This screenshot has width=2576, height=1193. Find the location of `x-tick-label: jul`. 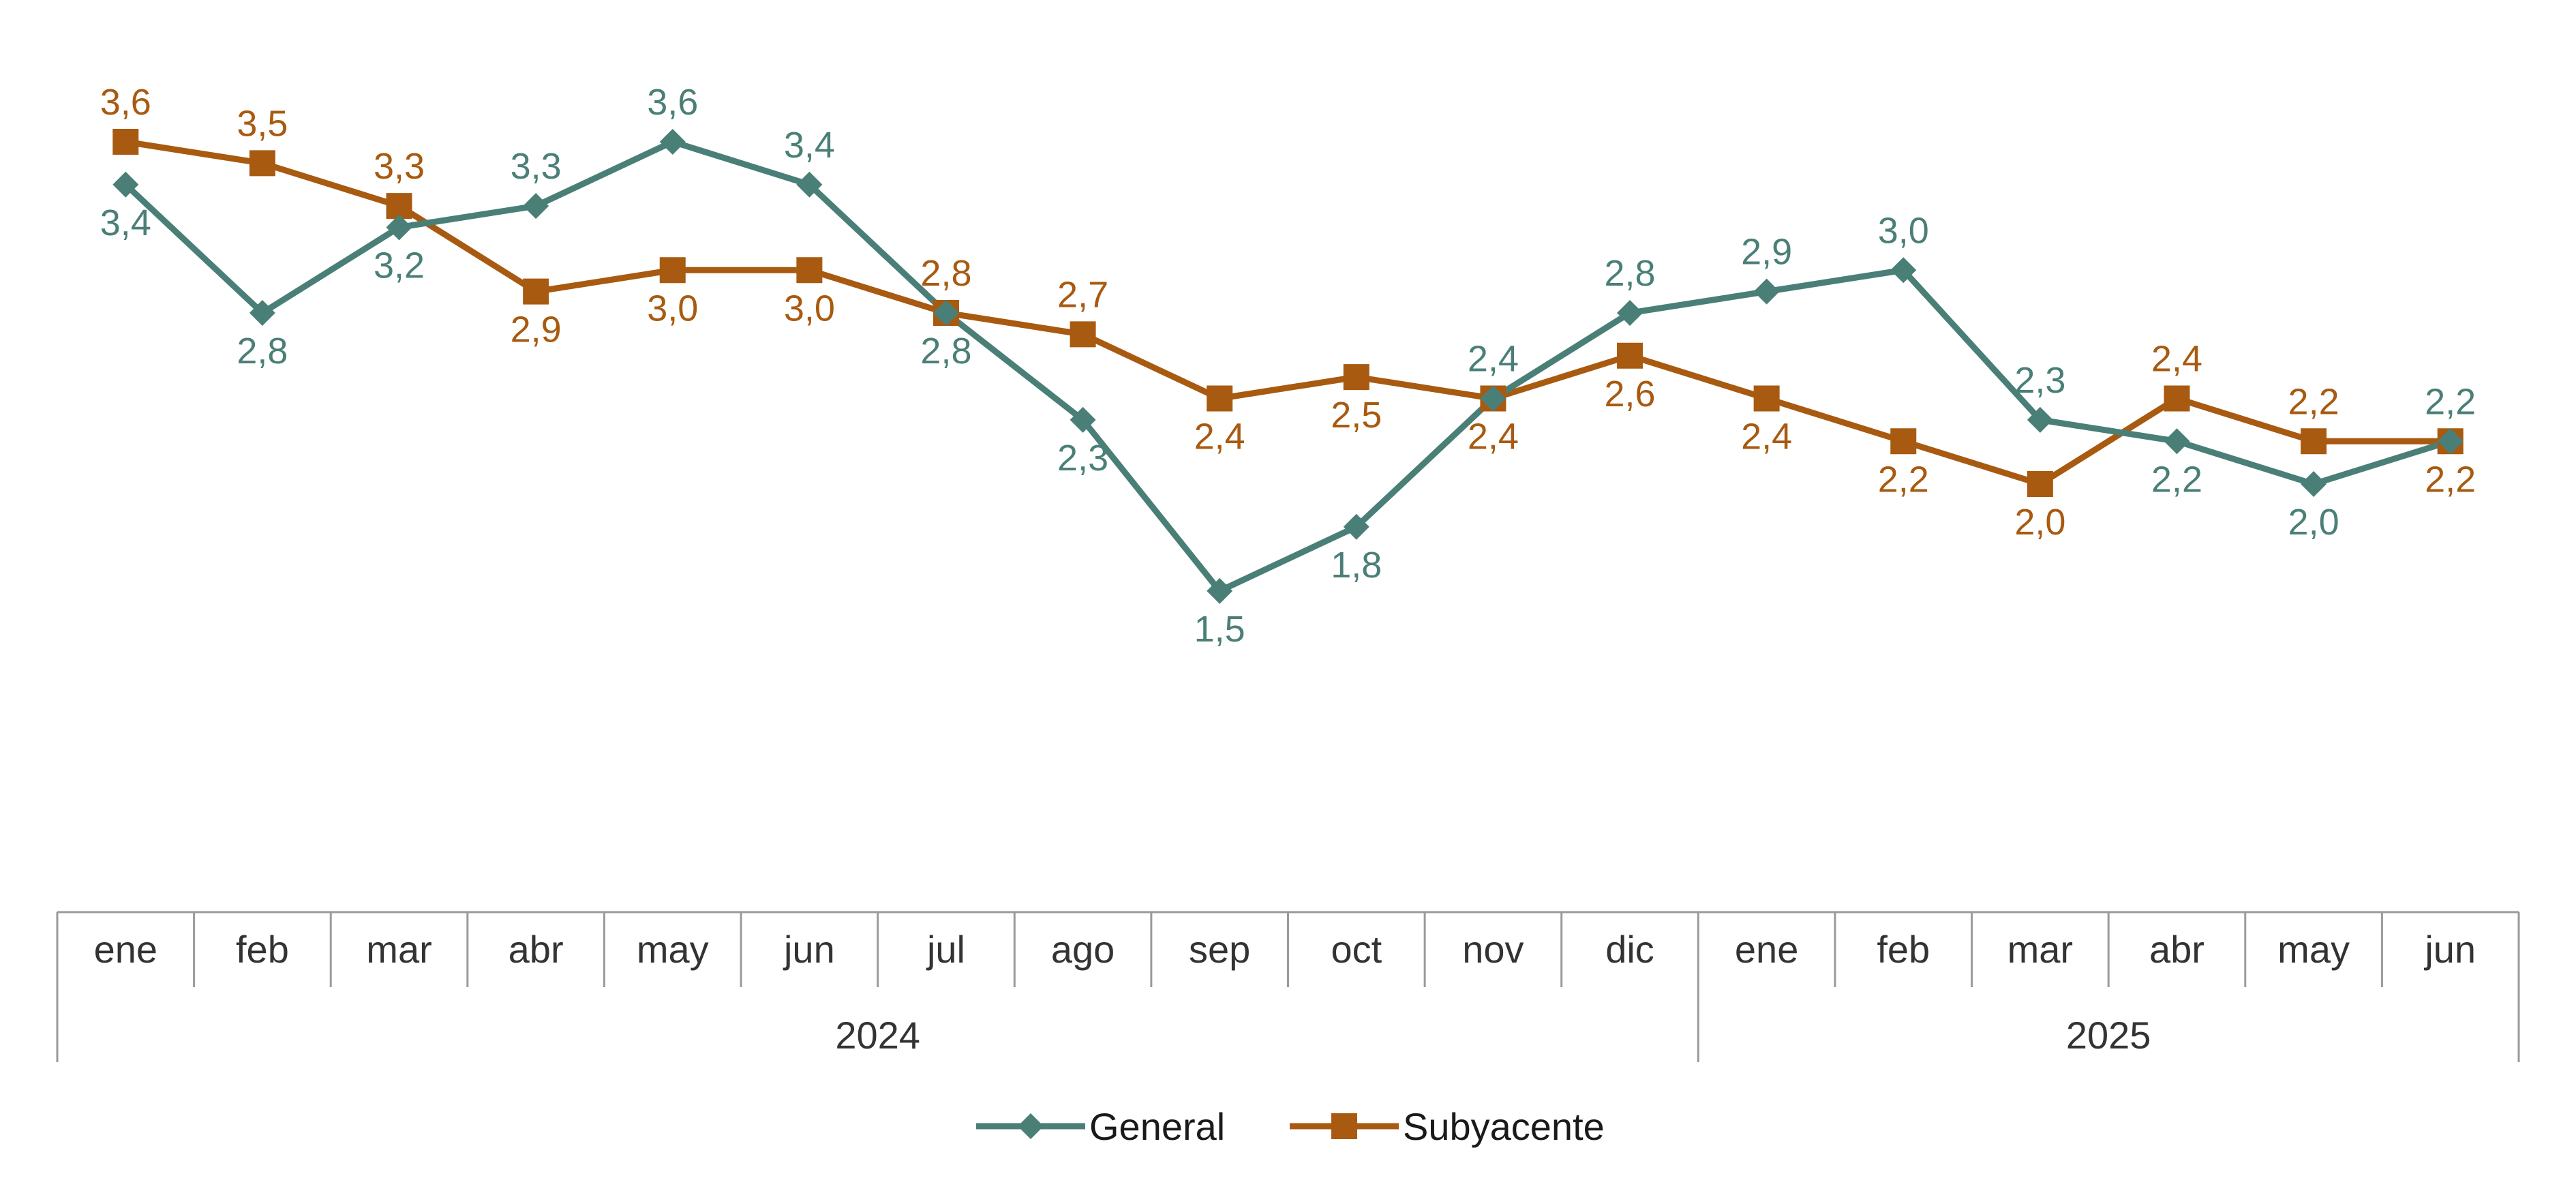

x-tick-label: jul is located at coordinates (945, 949).